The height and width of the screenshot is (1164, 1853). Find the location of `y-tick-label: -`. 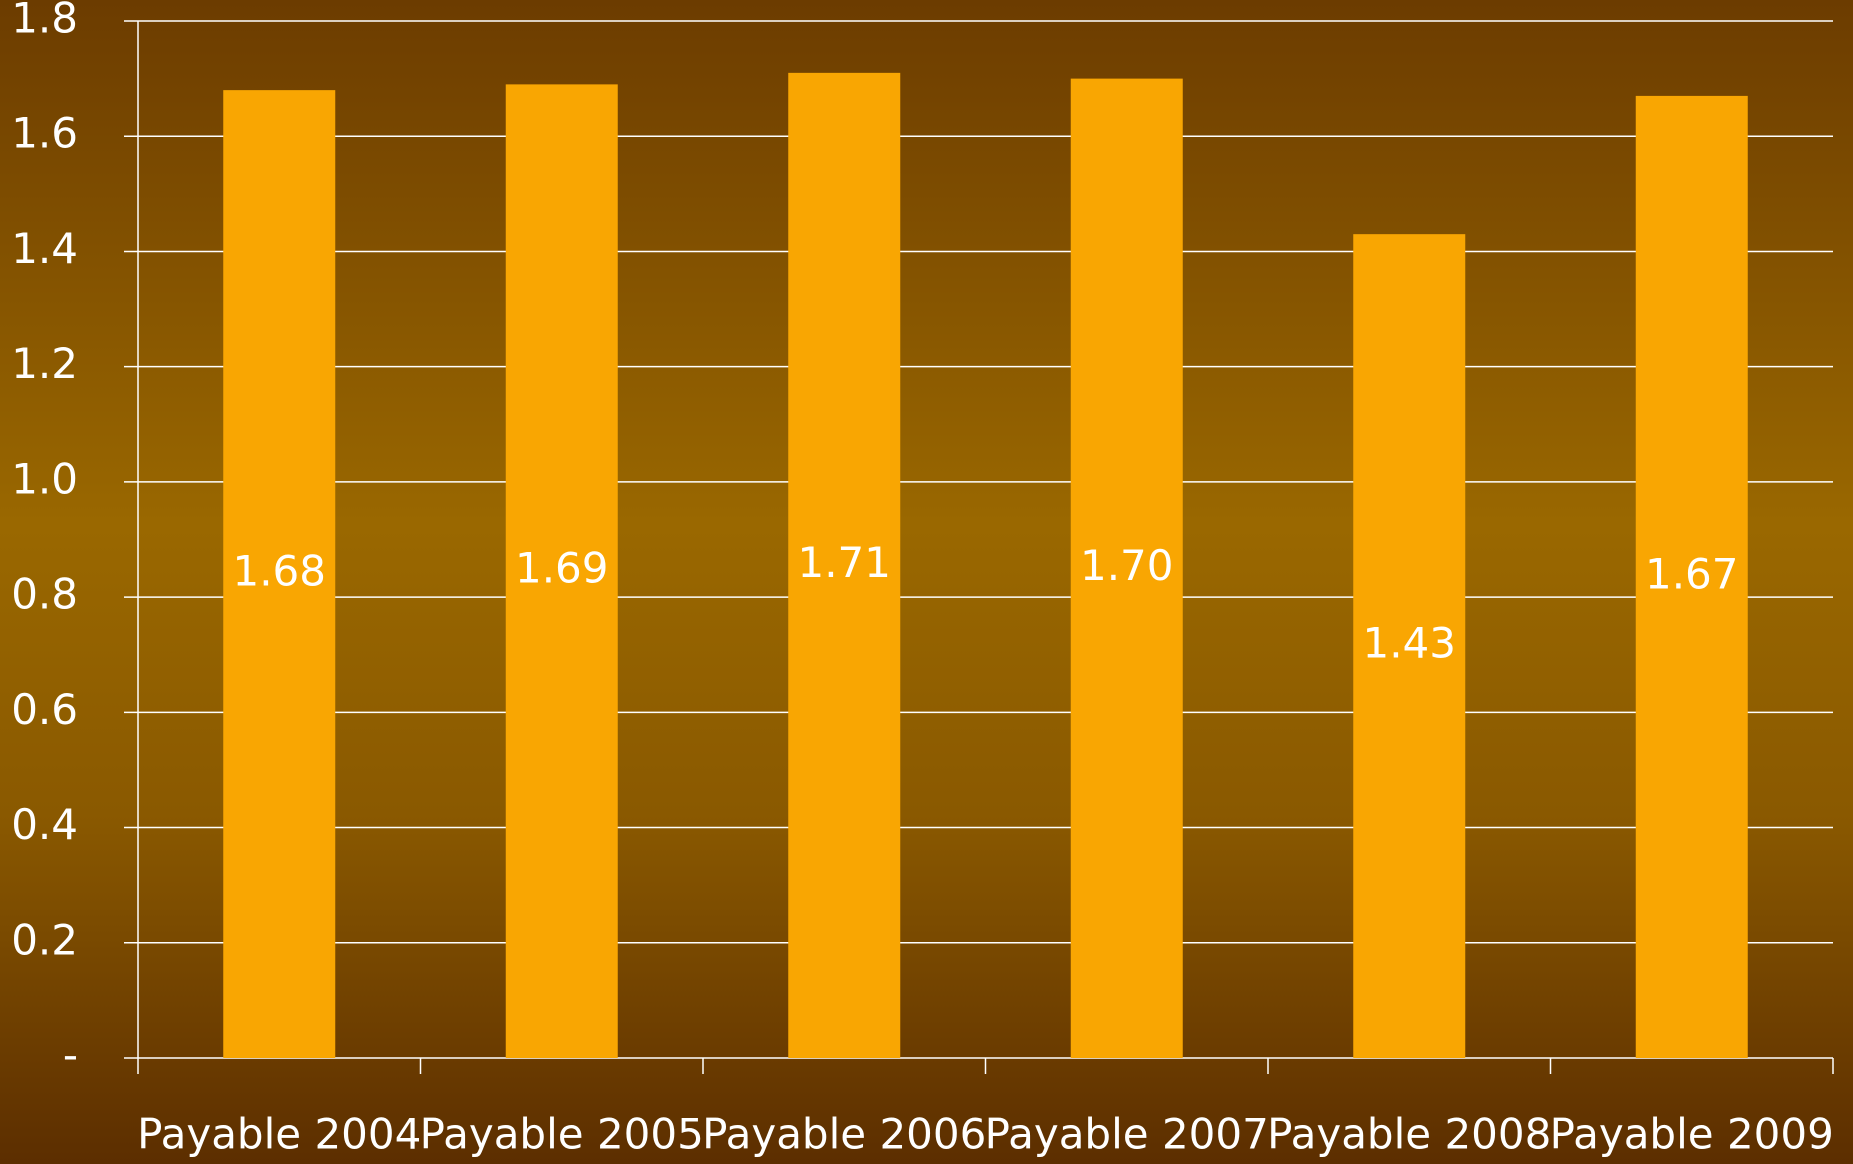

y-tick-label: - is located at coordinates (70, 1055).